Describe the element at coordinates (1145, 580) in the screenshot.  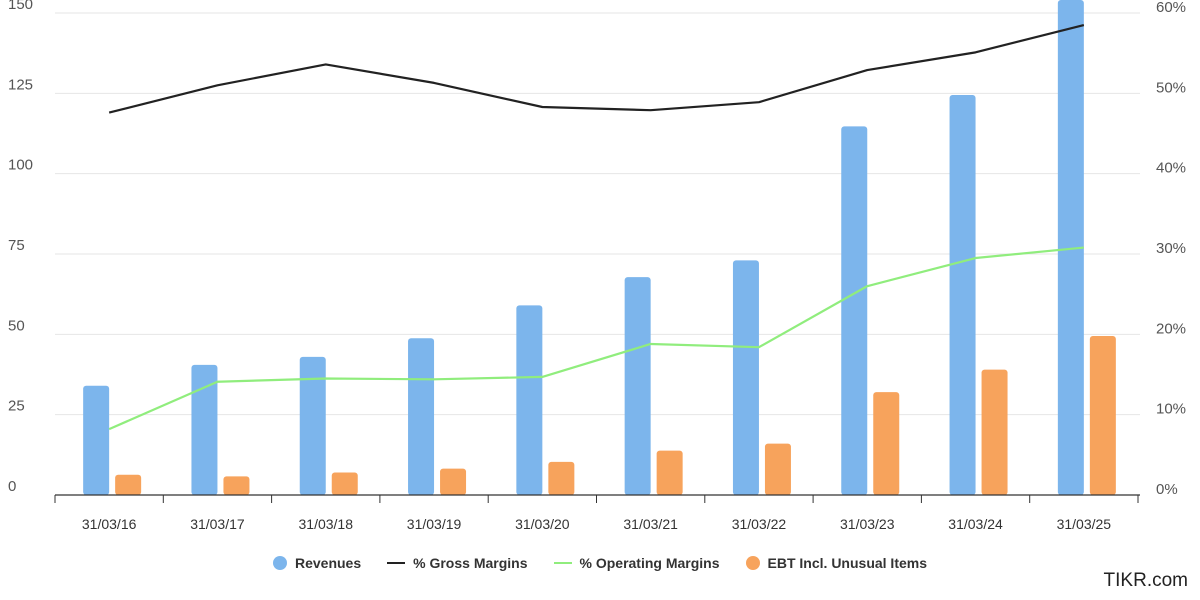
I see `brand-watermark: TIKR.com` at that location.